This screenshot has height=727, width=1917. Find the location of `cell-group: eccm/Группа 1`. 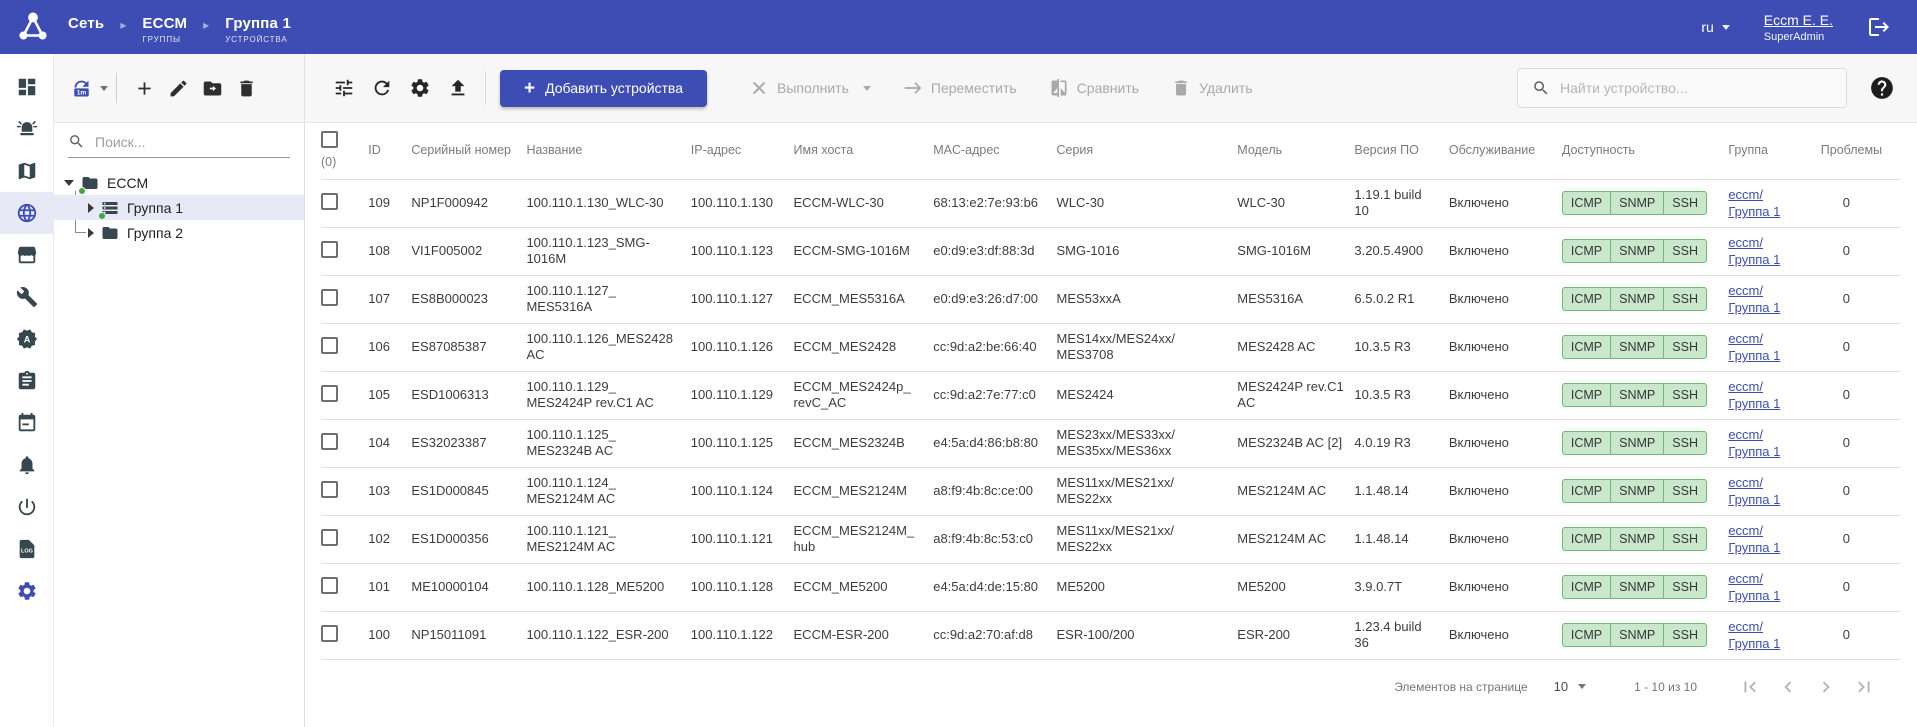

cell-group: eccm/Группа 1 is located at coordinates (1774, 539).